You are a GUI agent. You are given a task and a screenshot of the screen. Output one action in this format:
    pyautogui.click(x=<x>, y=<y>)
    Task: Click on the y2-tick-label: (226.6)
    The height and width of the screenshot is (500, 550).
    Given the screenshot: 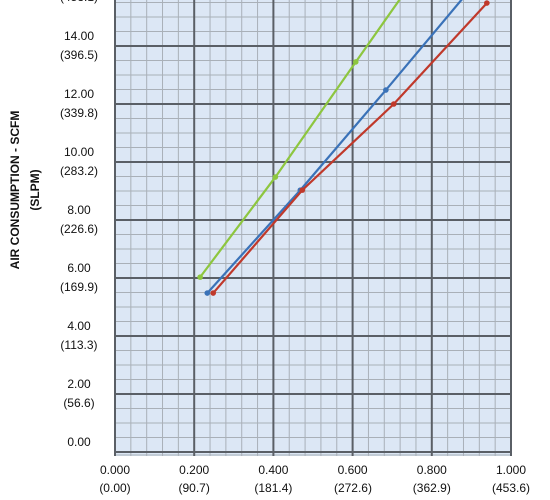 What is the action you would take?
    pyautogui.click(x=79, y=229)
    